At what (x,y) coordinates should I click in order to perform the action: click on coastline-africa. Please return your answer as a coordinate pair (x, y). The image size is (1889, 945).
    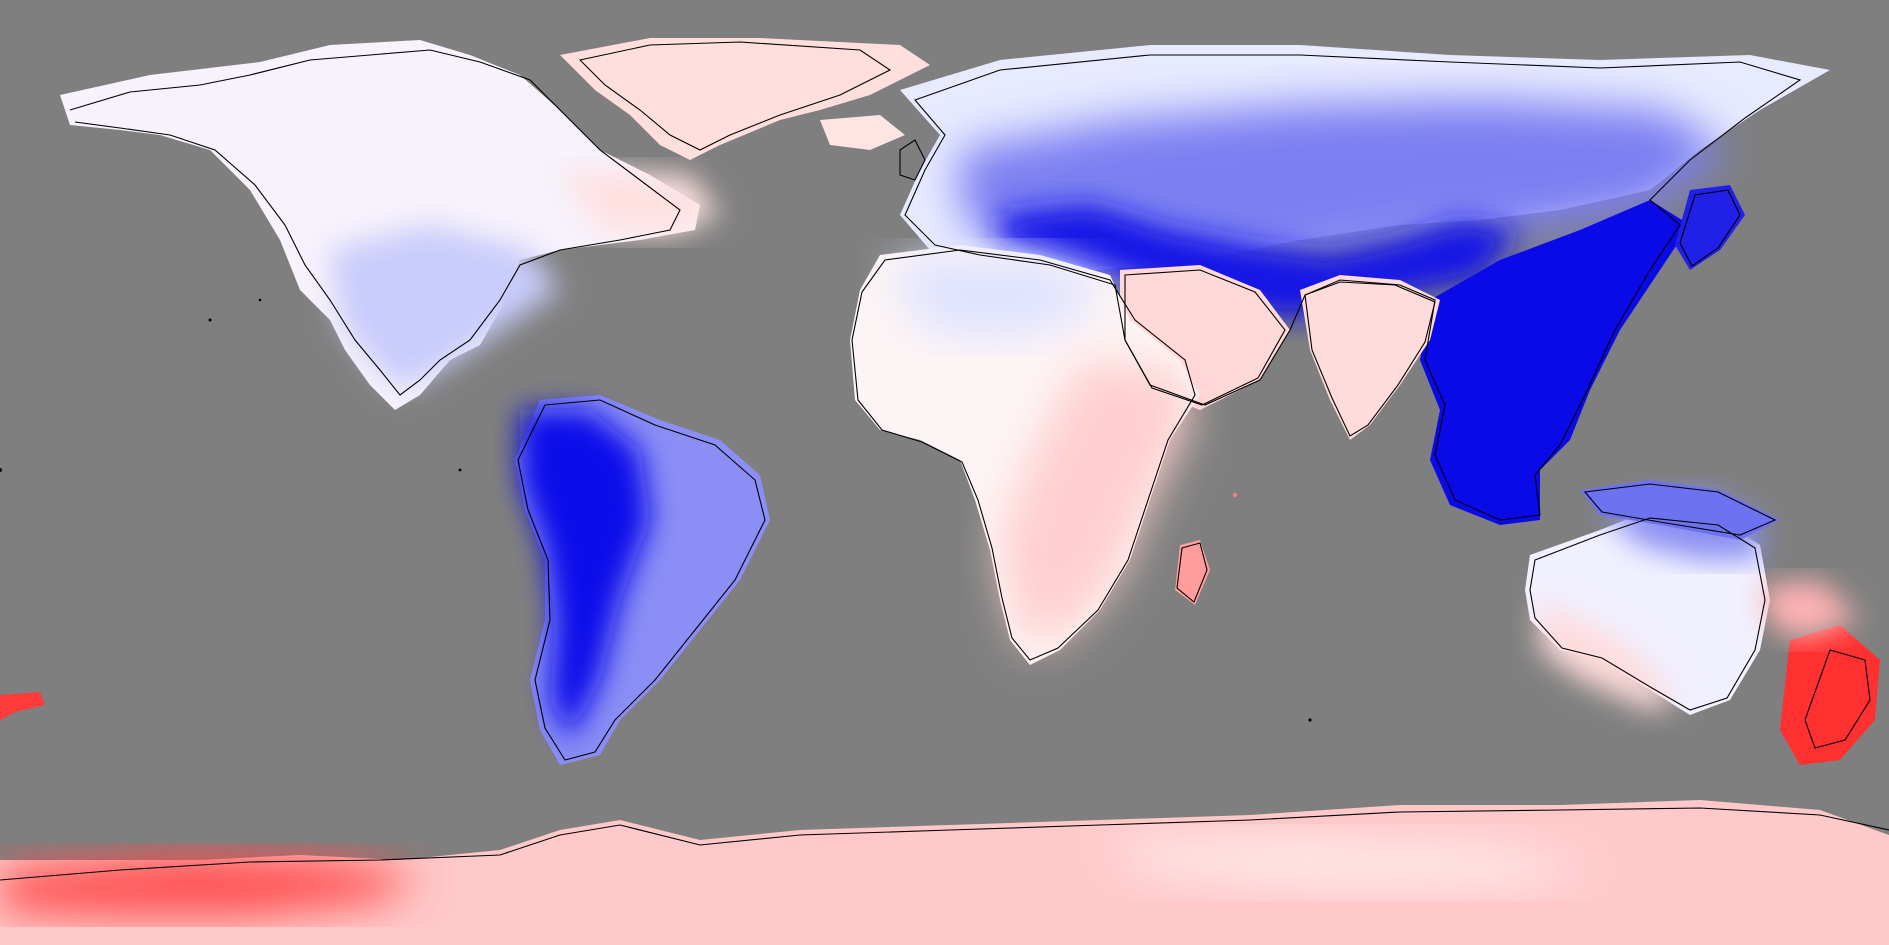
    Looking at the image, I should click on (1023, 455).